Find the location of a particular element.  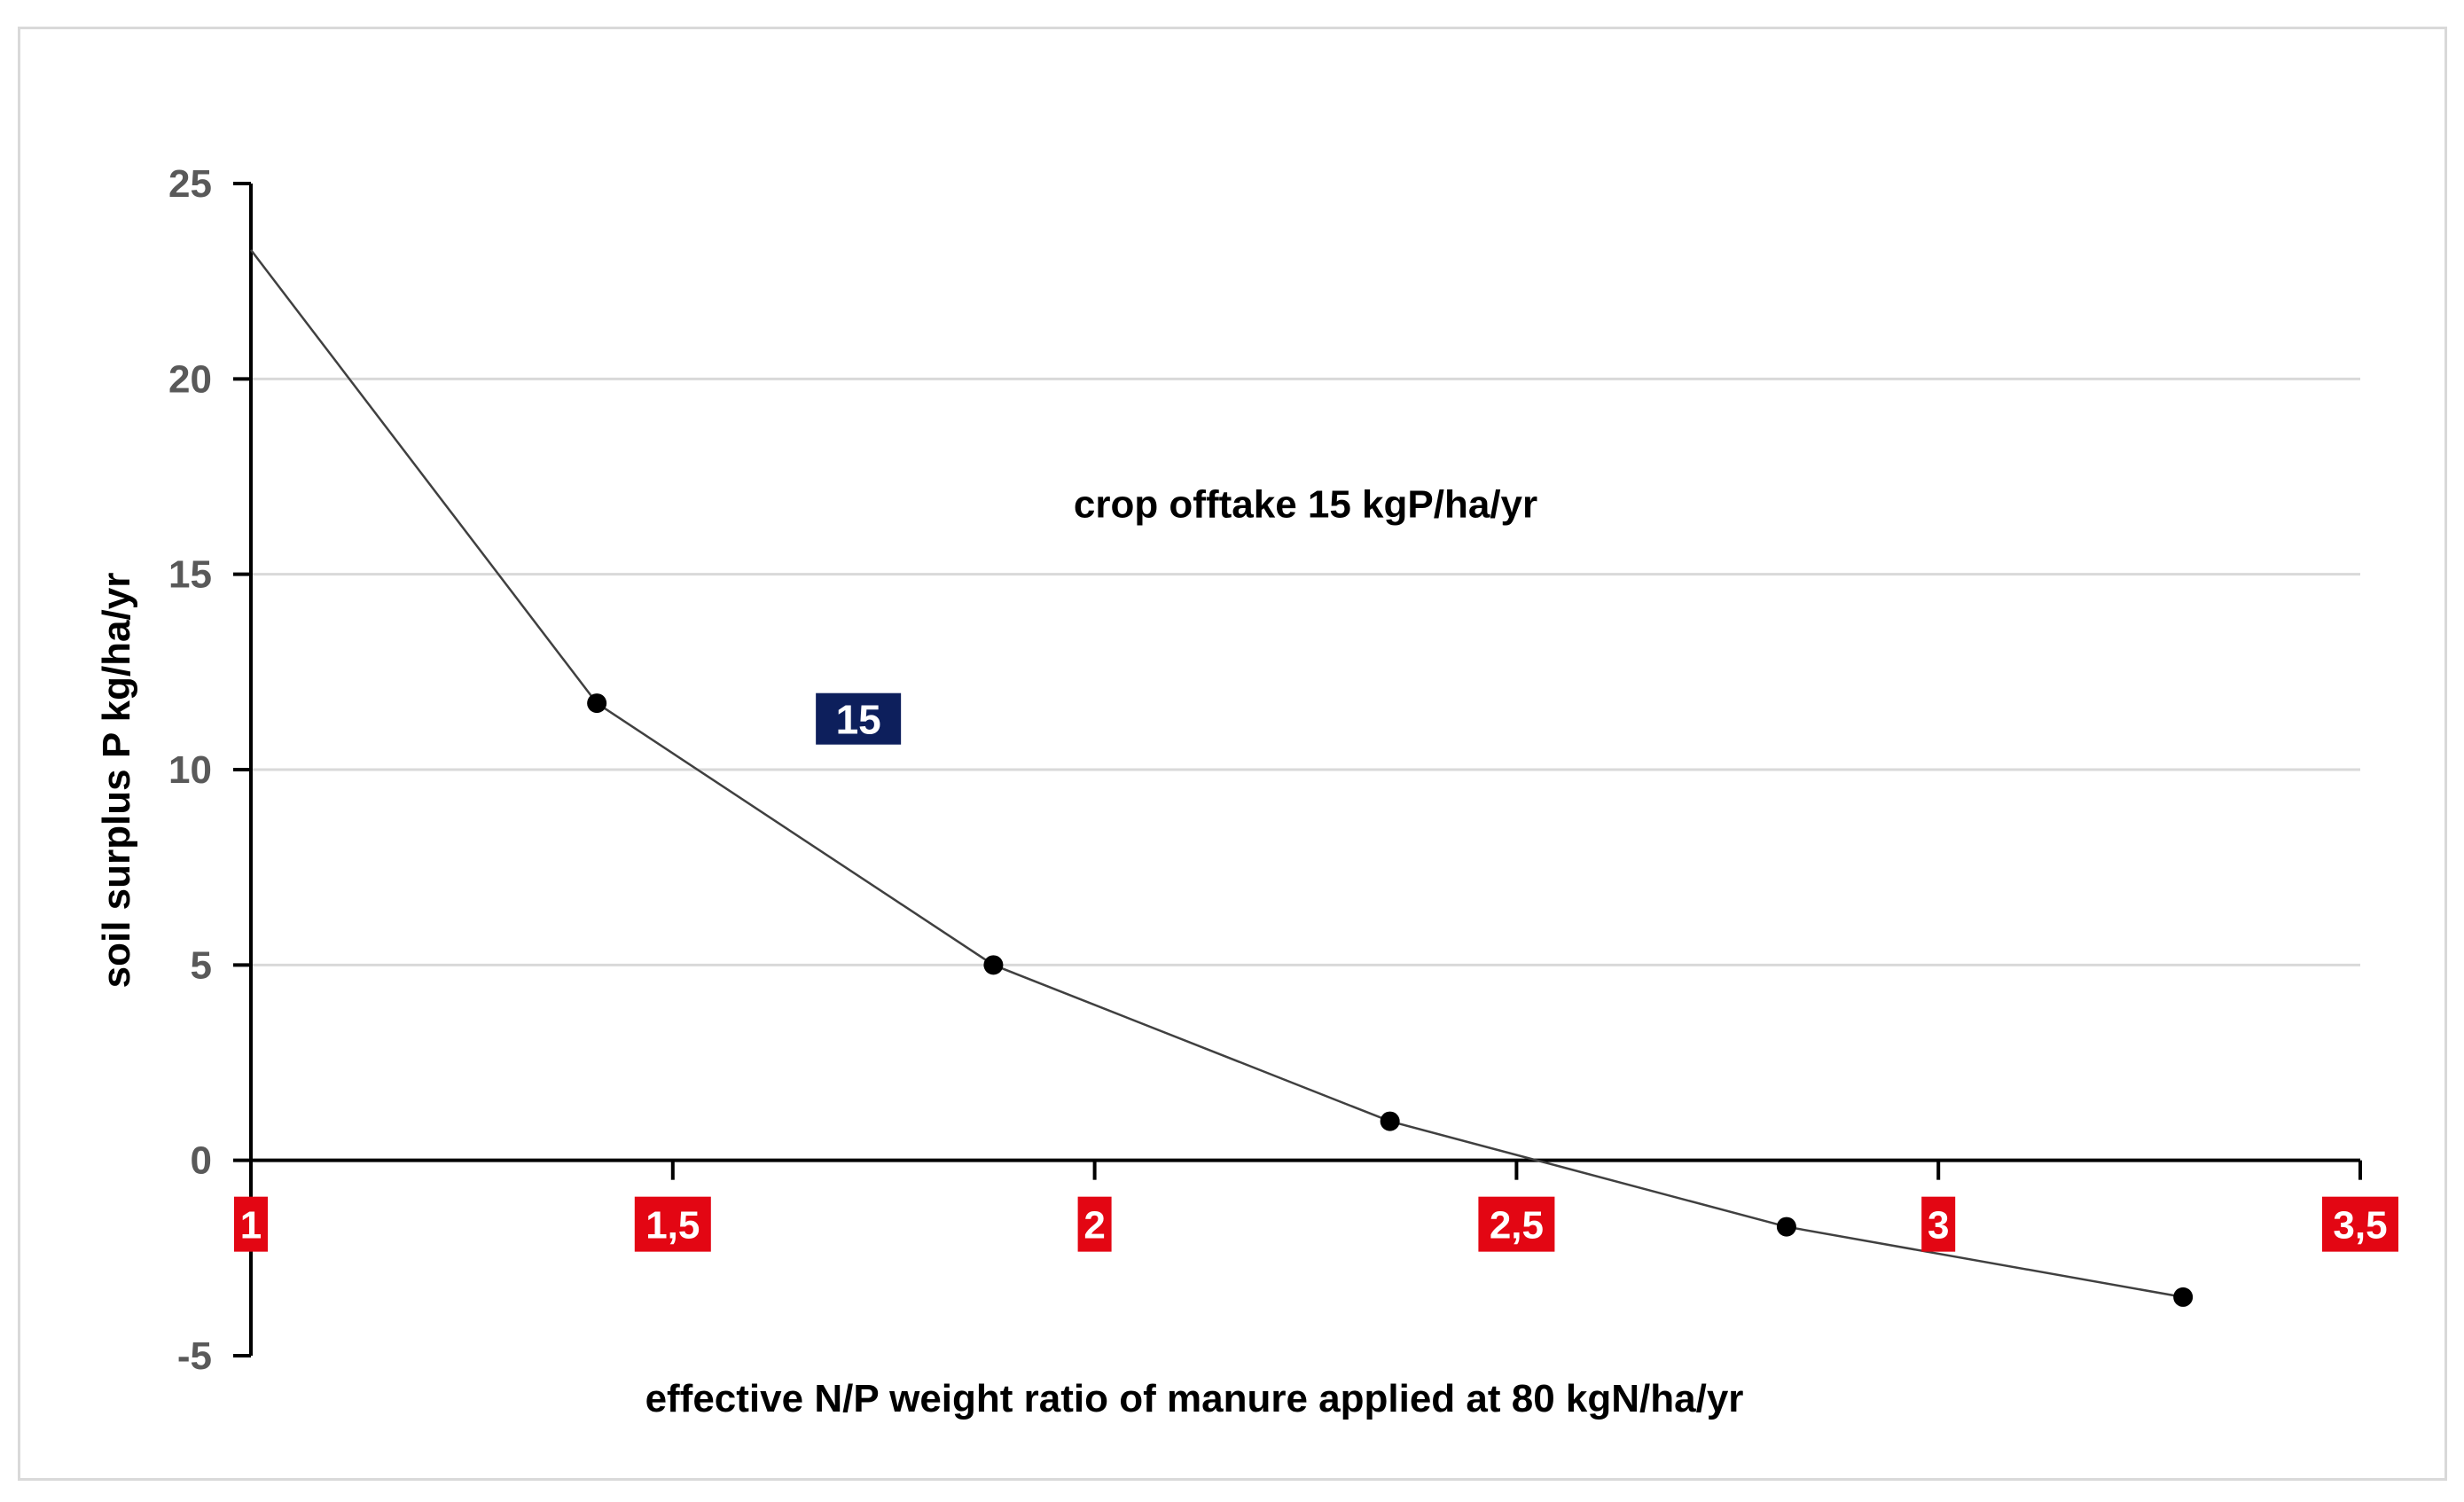

y-tick-label: 5 is located at coordinates (201, 965).